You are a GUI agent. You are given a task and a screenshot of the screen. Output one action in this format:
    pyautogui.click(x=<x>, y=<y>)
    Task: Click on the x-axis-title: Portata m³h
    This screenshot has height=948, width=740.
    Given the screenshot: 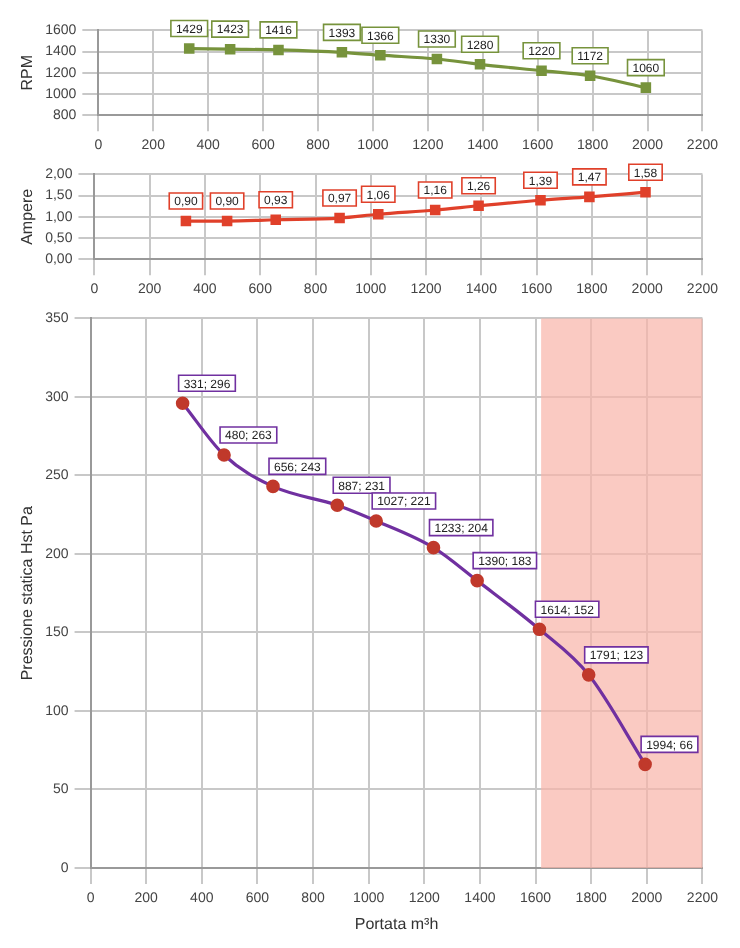 What is the action you would take?
    pyautogui.click(x=396, y=923)
    